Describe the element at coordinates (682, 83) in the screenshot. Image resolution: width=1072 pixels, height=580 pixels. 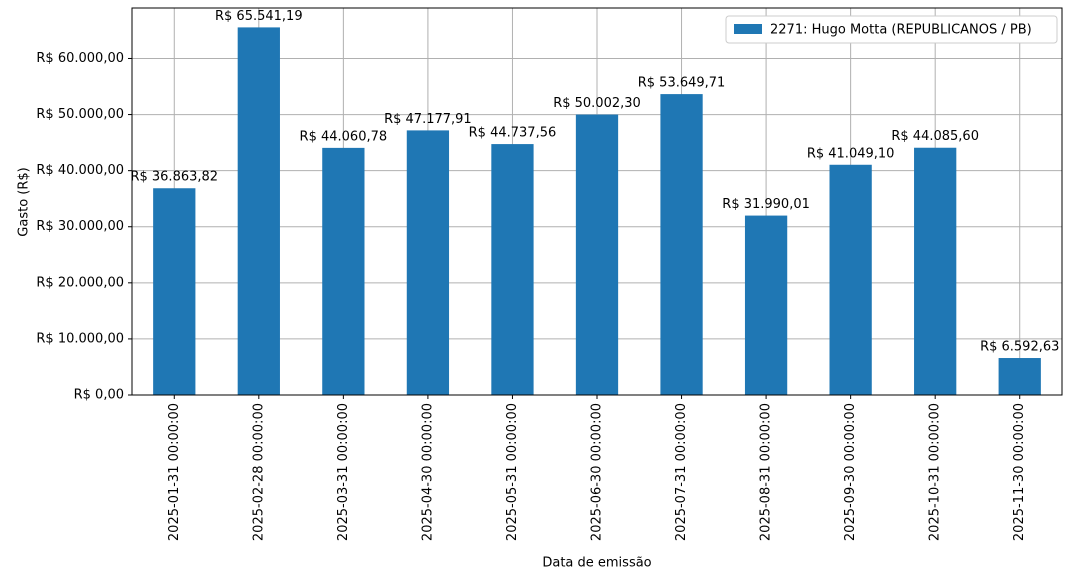
I see `data-label: R$ 53.649,71` at that location.